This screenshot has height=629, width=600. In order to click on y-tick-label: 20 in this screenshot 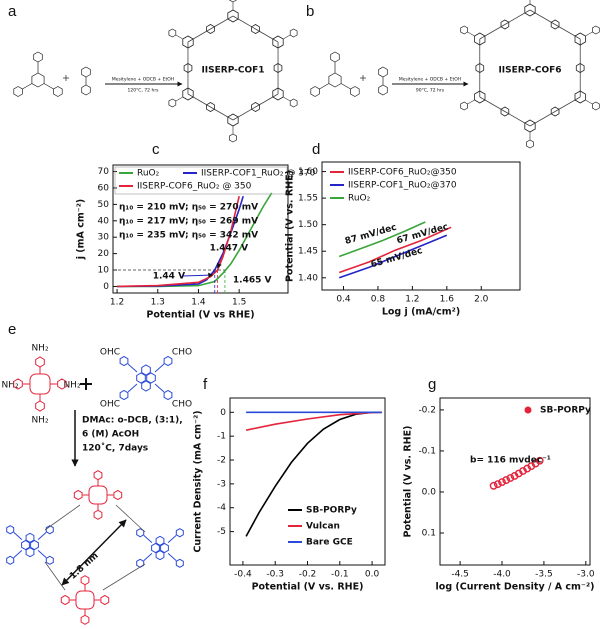, I will do `click(104, 254)`.